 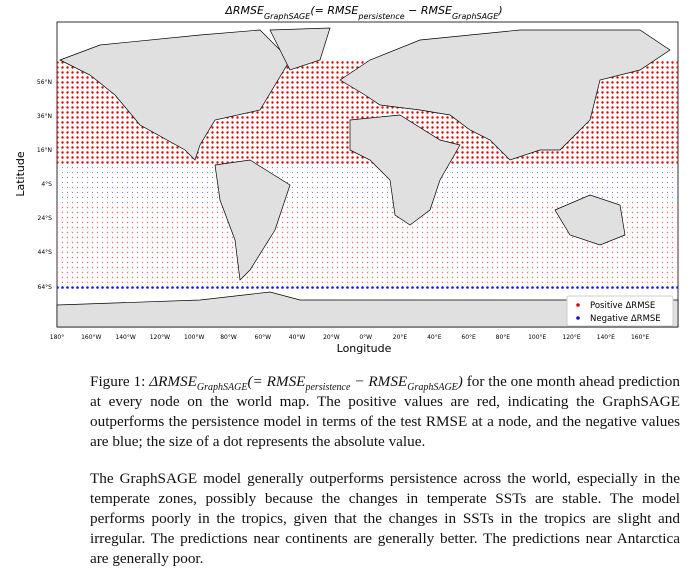 I want to click on x-tick-label: 180°, so click(x=57, y=337).